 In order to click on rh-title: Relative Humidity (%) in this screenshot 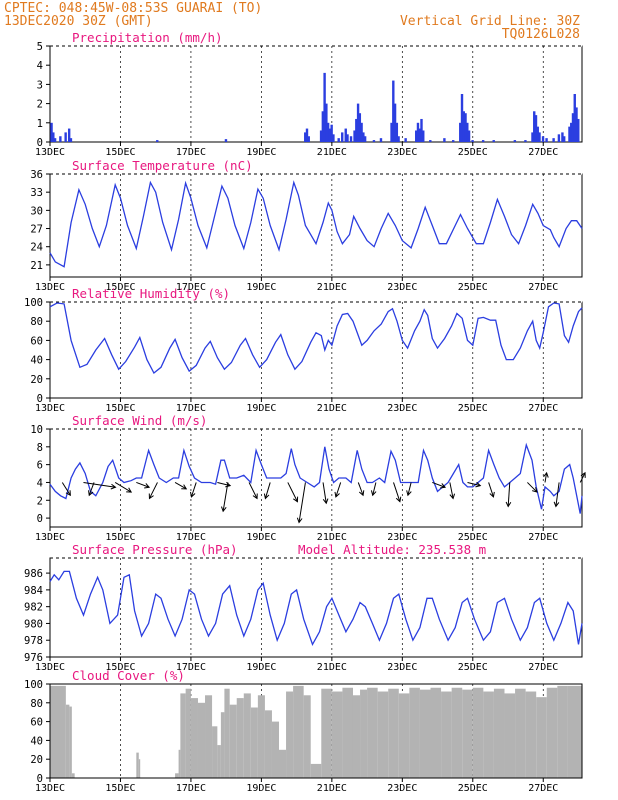, I will do `click(151, 293)`.